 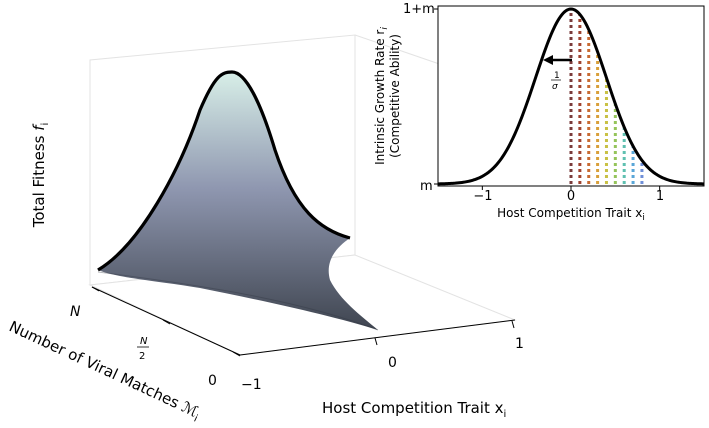 I want to click on y-tick-label-N: N, so click(x=75, y=312).